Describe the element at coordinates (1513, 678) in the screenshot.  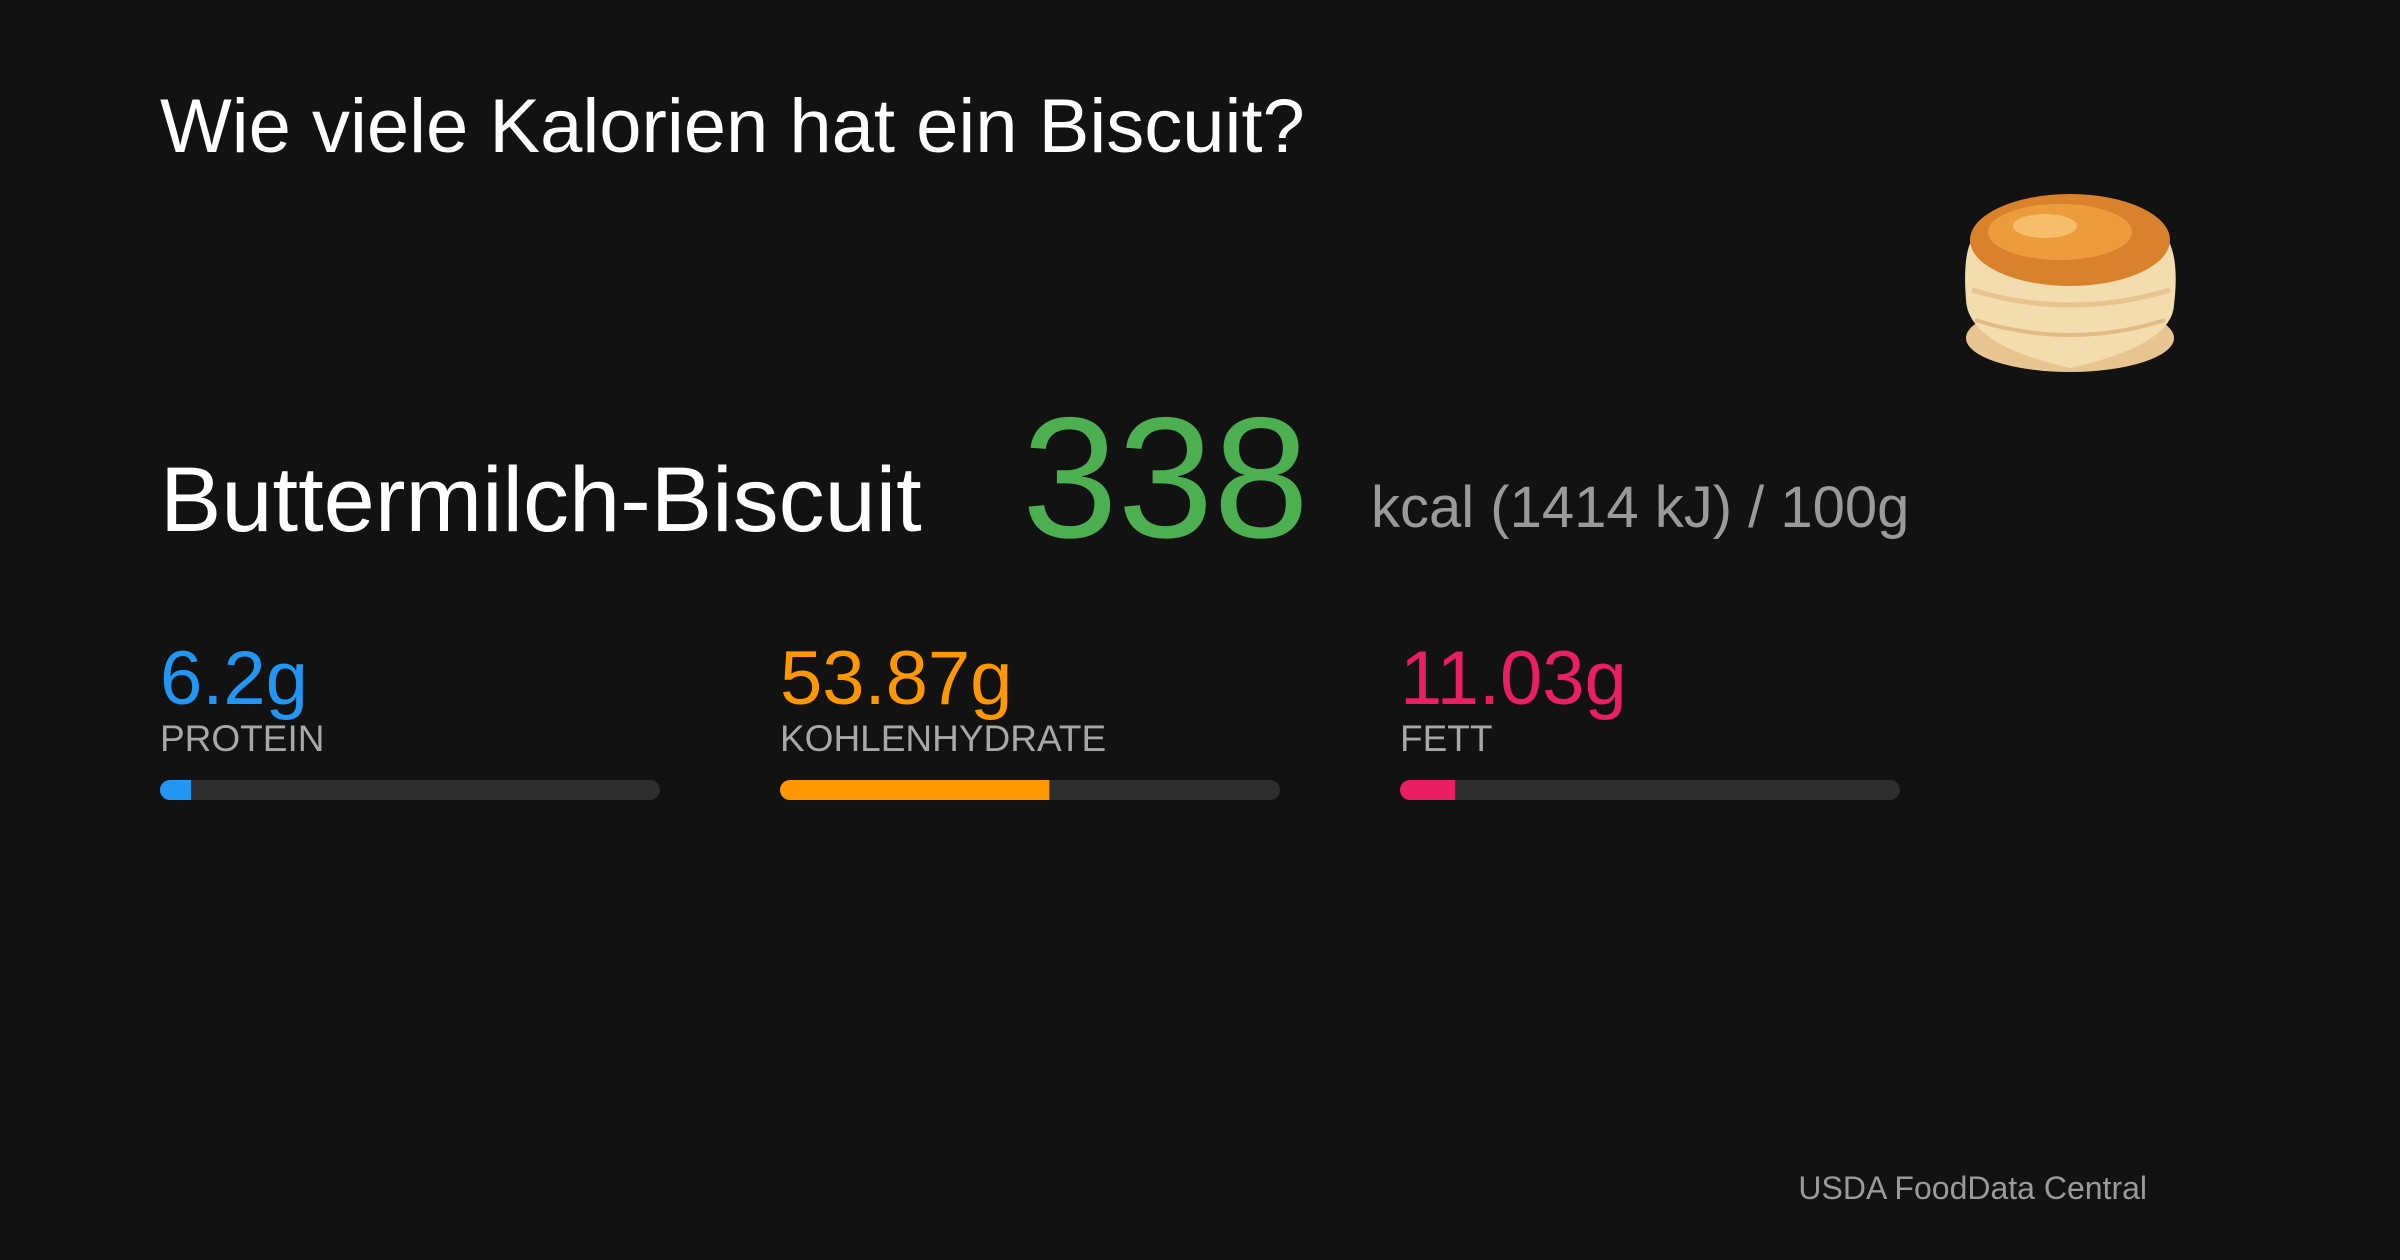
I see `macro-value: 11.03g` at that location.